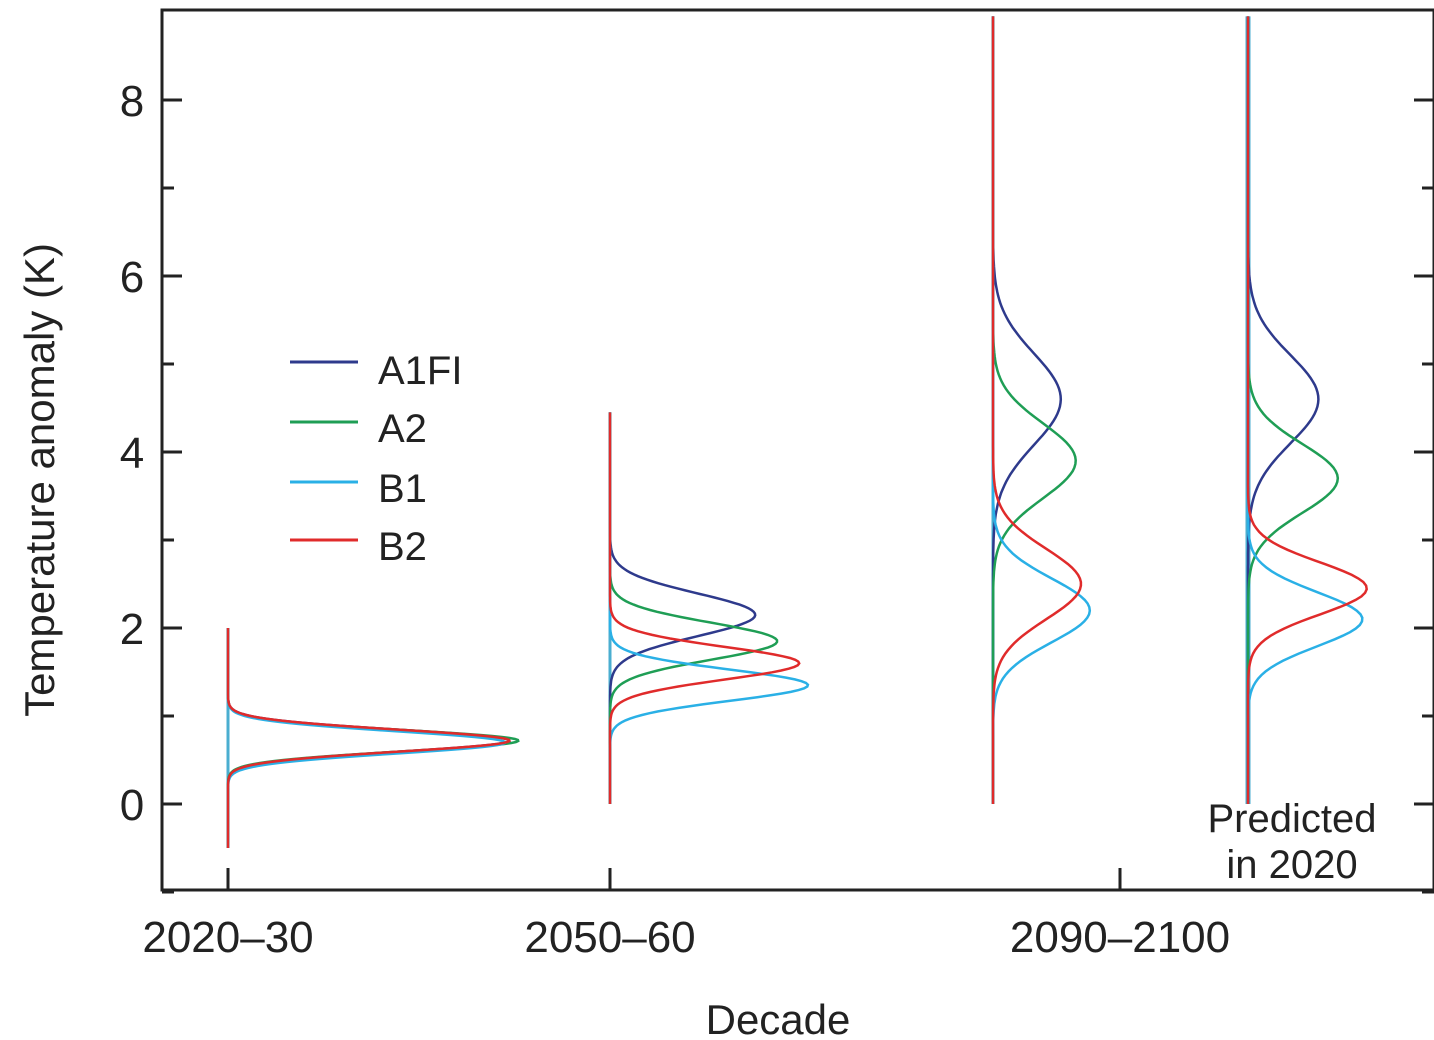 Image resolution: width=1434 pixels, height=1040 pixels. I want to click on y-tick-label-4: 4, so click(132, 453).